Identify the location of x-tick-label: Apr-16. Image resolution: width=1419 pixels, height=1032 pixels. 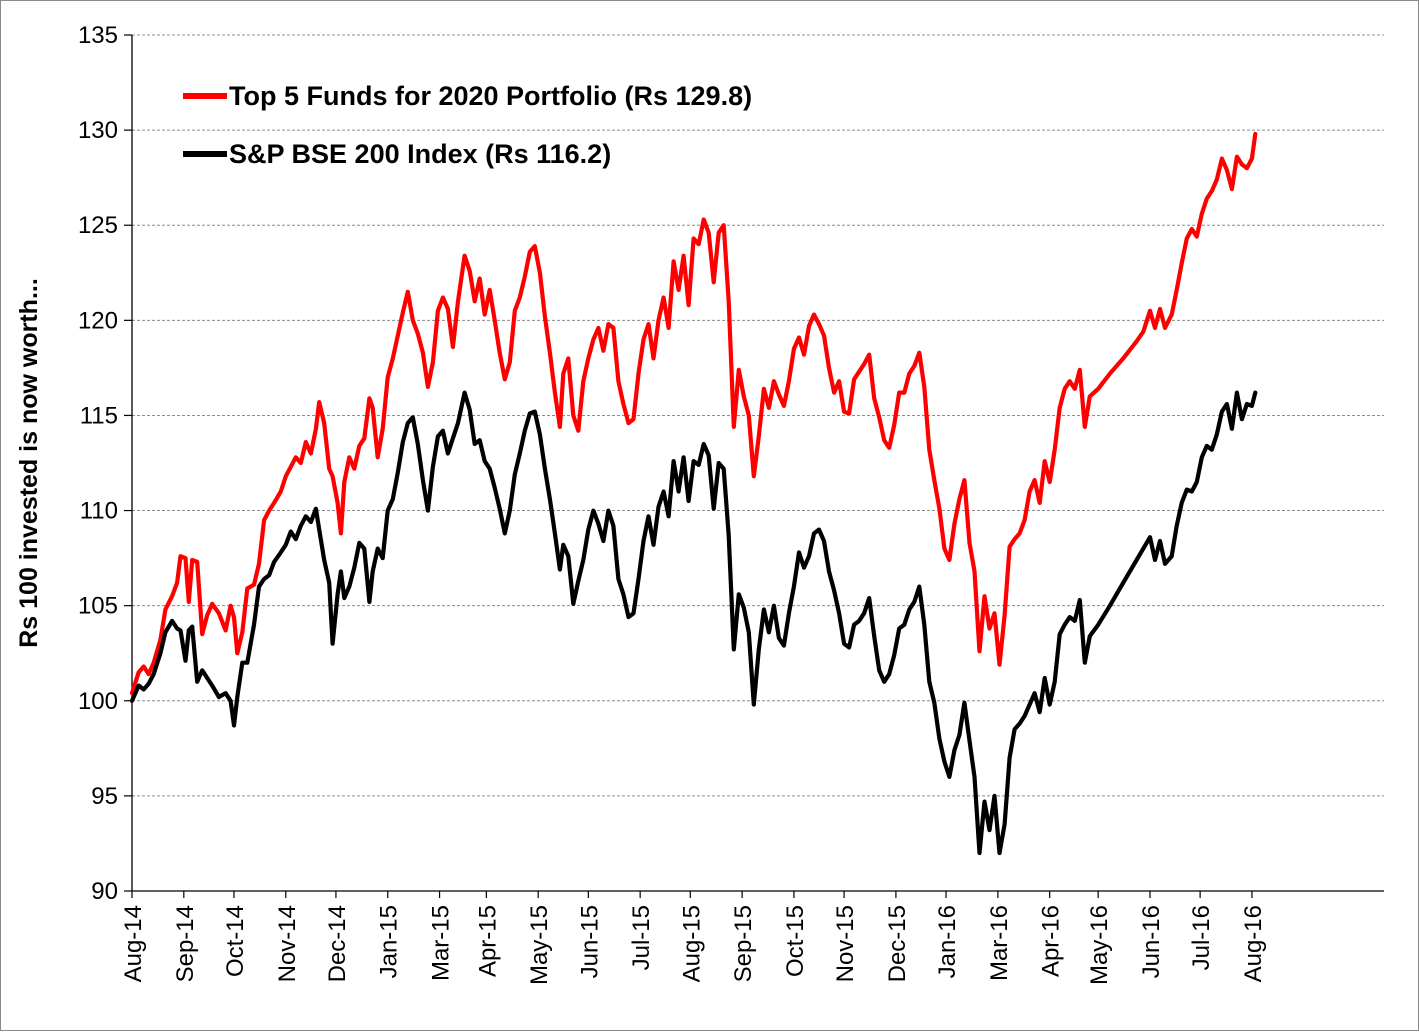
(1051, 941).